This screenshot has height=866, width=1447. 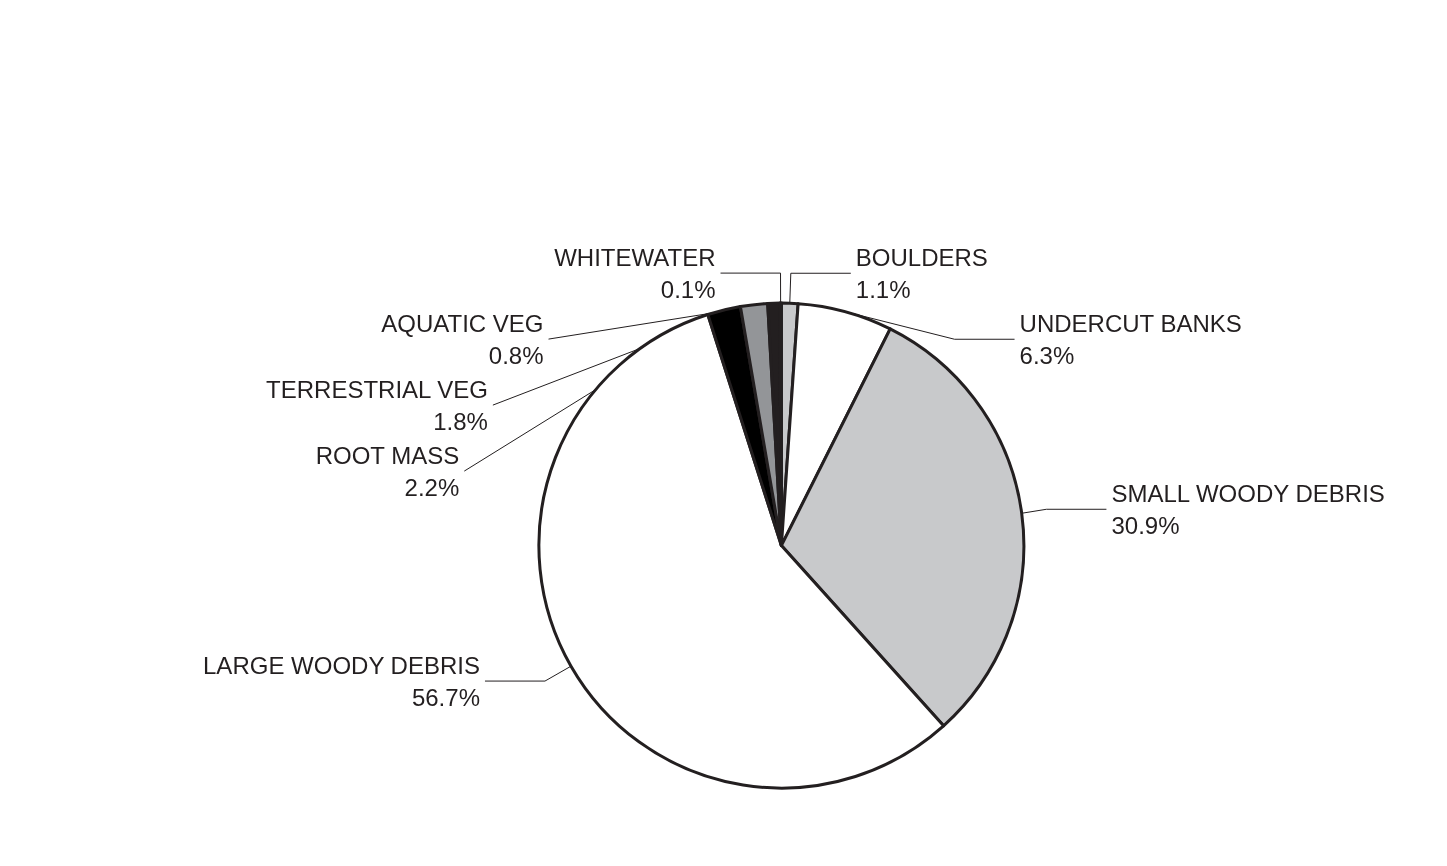 What do you see at coordinates (1248, 493) in the screenshot?
I see `slice-label: SMALL WOODY DEBRIS` at bounding box center [1248, 493].